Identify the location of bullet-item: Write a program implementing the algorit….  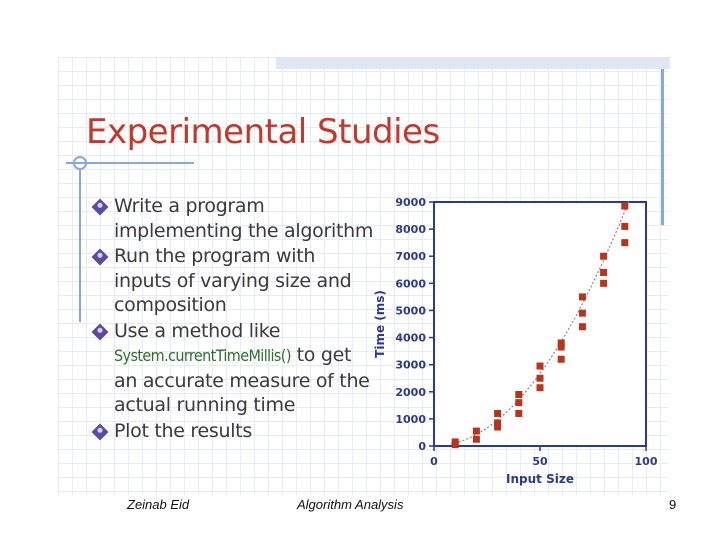
(234, 218).